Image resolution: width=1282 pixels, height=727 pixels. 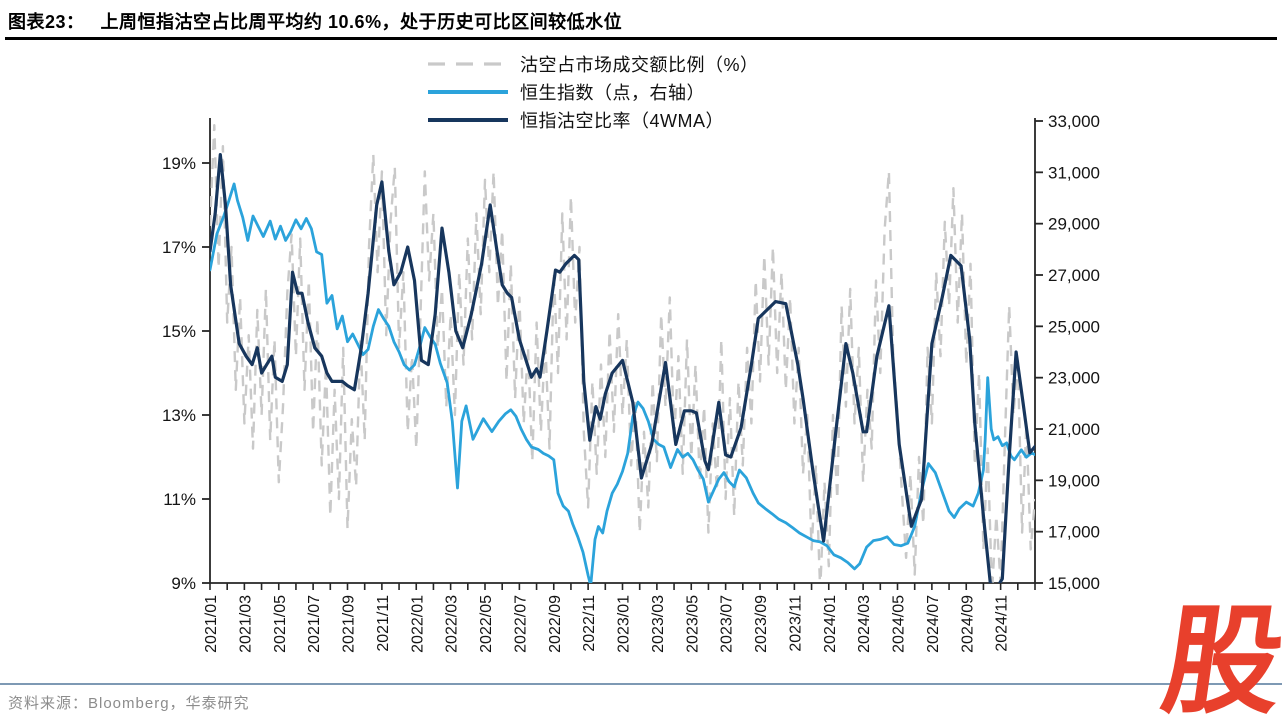 I want to click on legend-label: 恒生指数（点，右轴）, so click(x=612, y=93).